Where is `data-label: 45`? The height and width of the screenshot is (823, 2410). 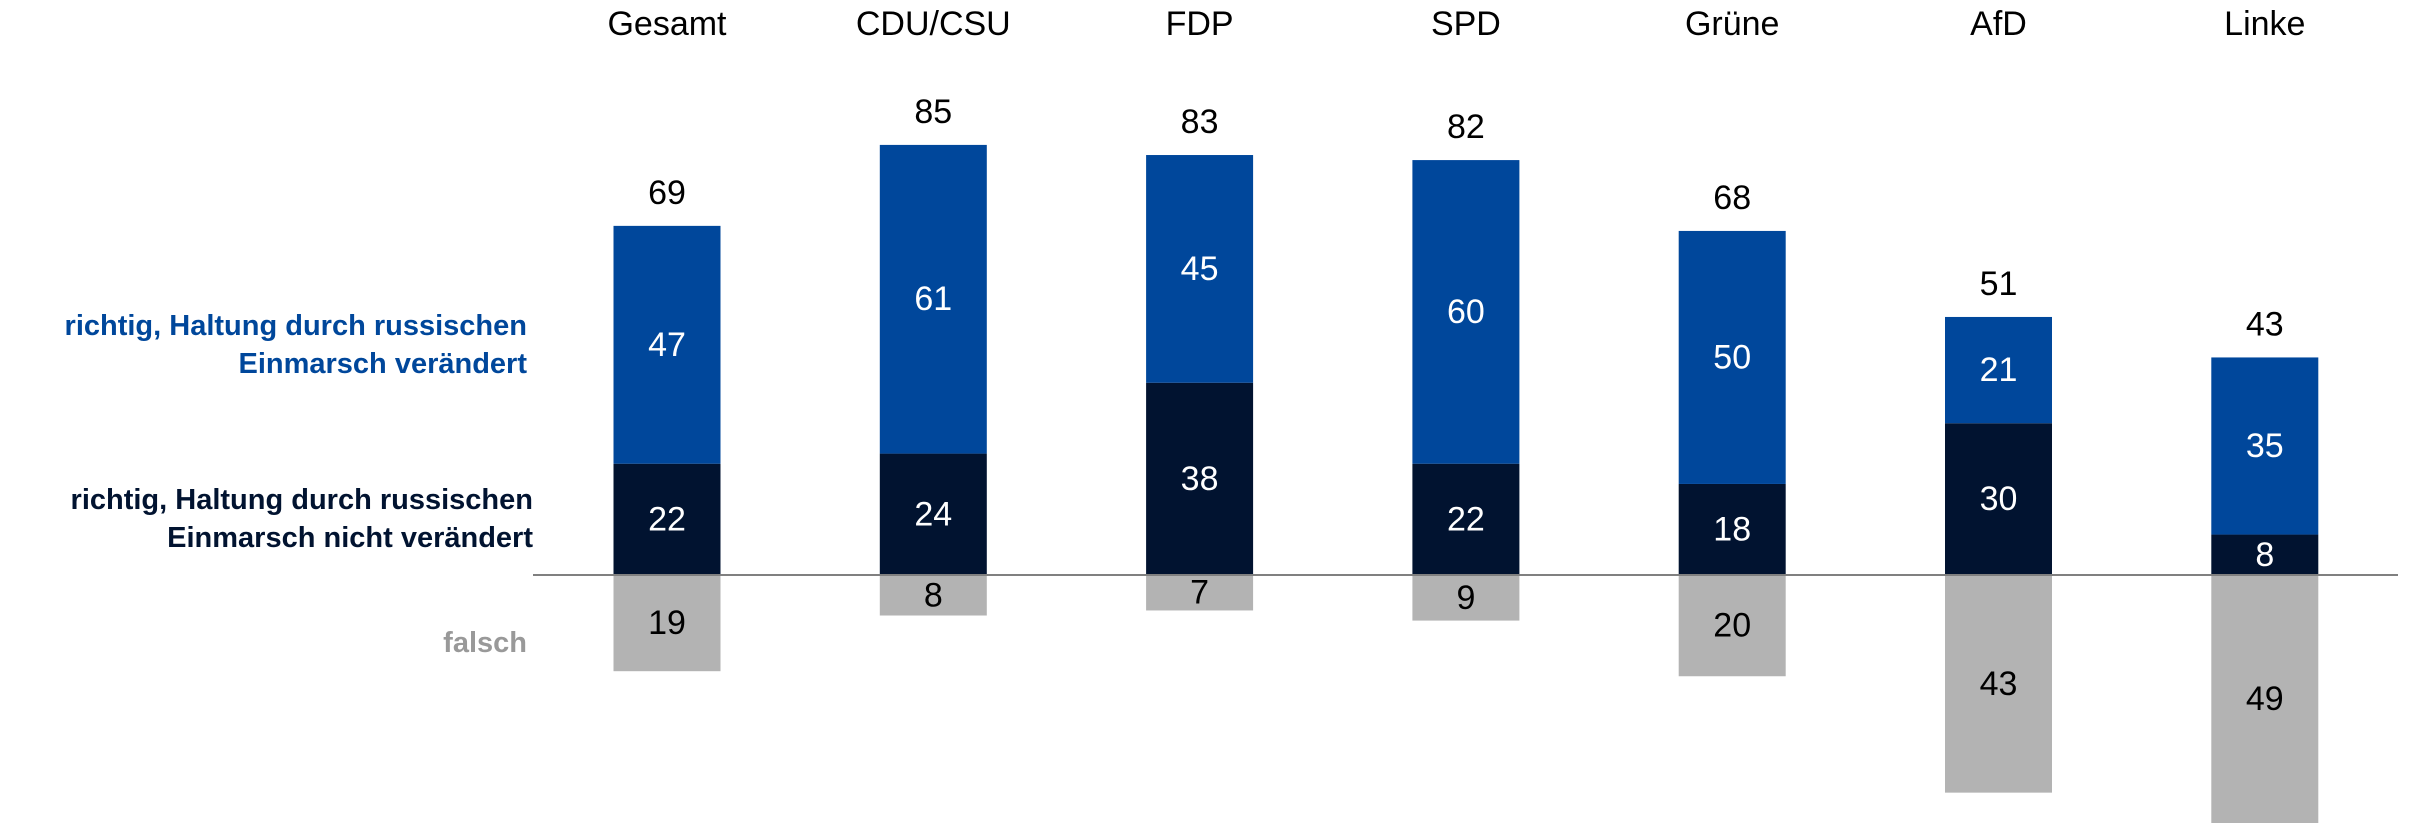
data-label: 45 is located at coordinates (1200, 269).